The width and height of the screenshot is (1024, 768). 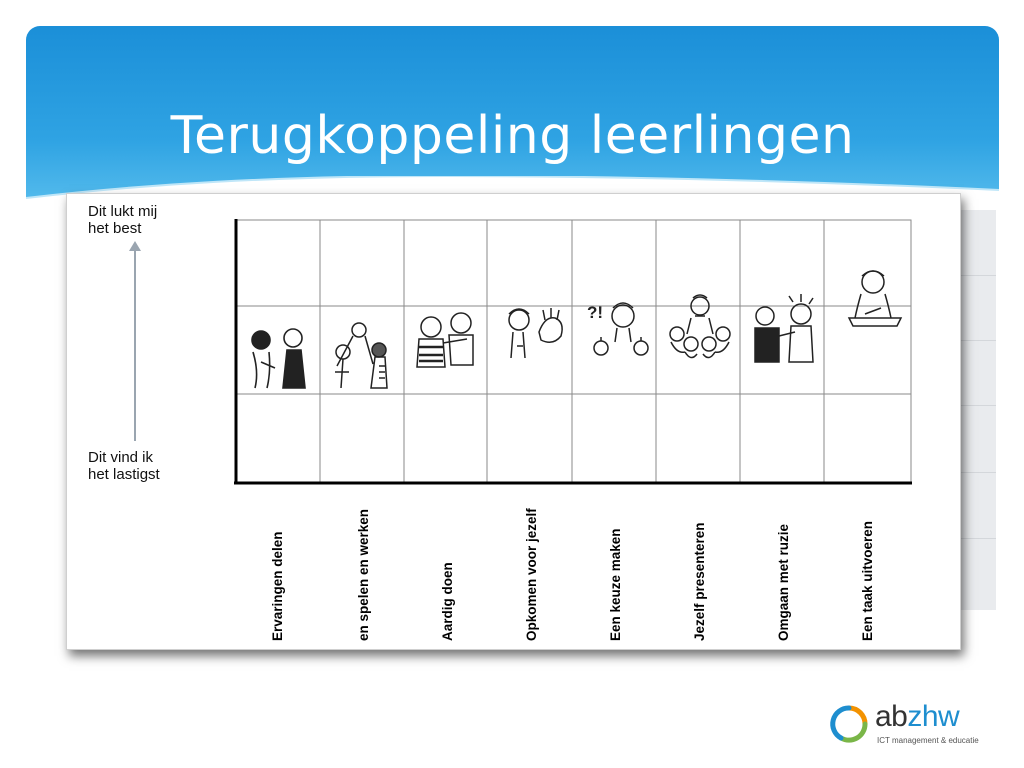 What do you see at coordinates (867, 580) in the screenshot?
I see `column-label-text: Een taak uitvoeren` at bounding box center [867, 580].